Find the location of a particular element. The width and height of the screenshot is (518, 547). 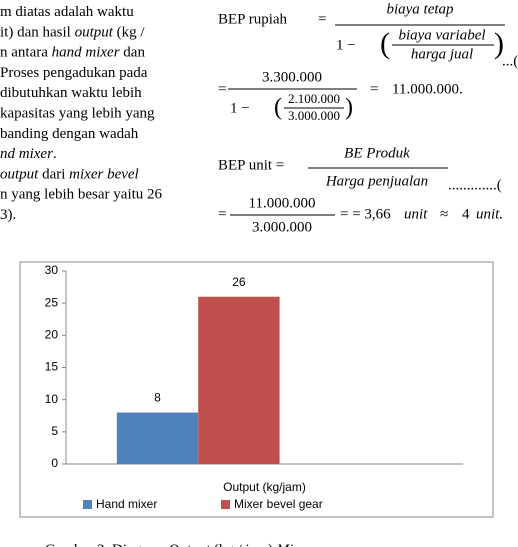

text-line: n yang lebih besar yaitu 26 is located at coordinates (81, 195).